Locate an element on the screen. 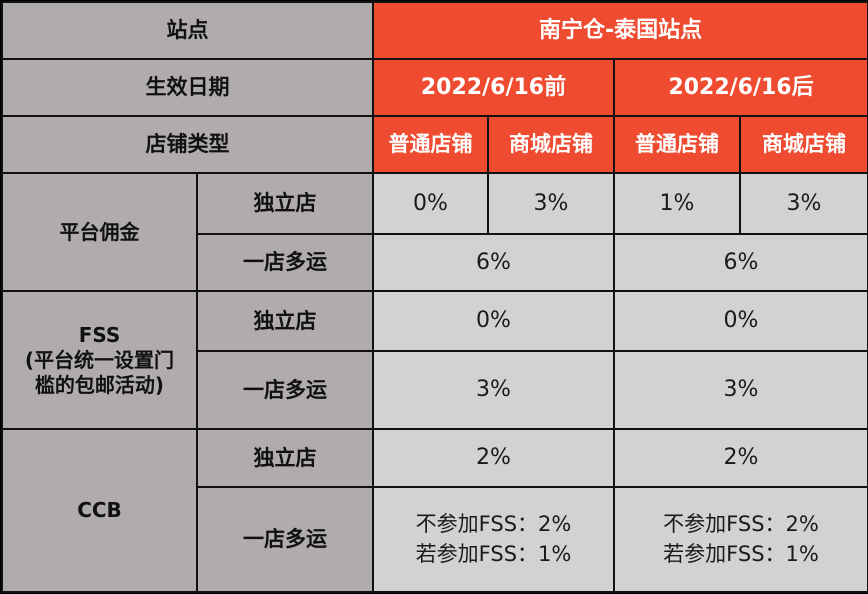  category-ccb: CCB is located at coordinates (99, 510).